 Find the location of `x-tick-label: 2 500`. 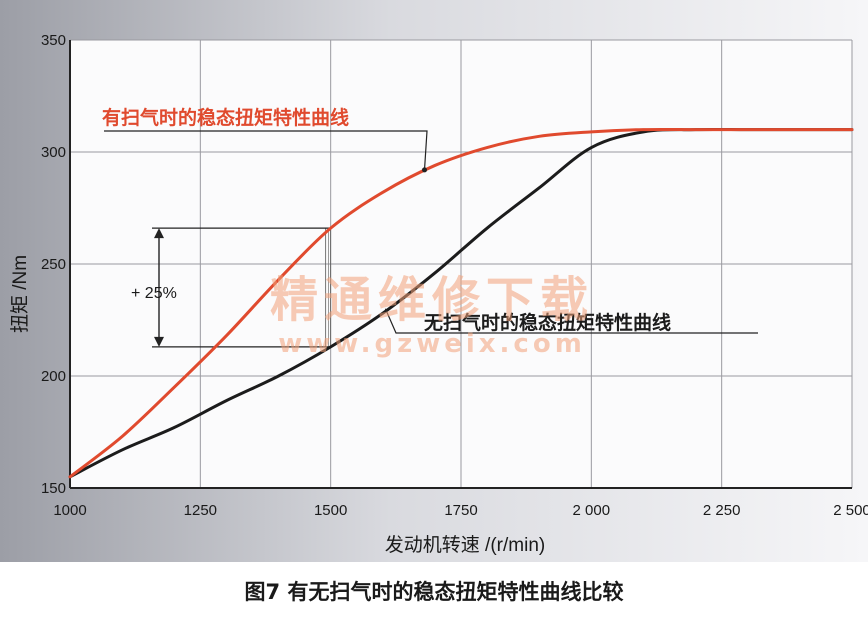

x-tick-label: 2 500 is located at coordinates (850, 510).